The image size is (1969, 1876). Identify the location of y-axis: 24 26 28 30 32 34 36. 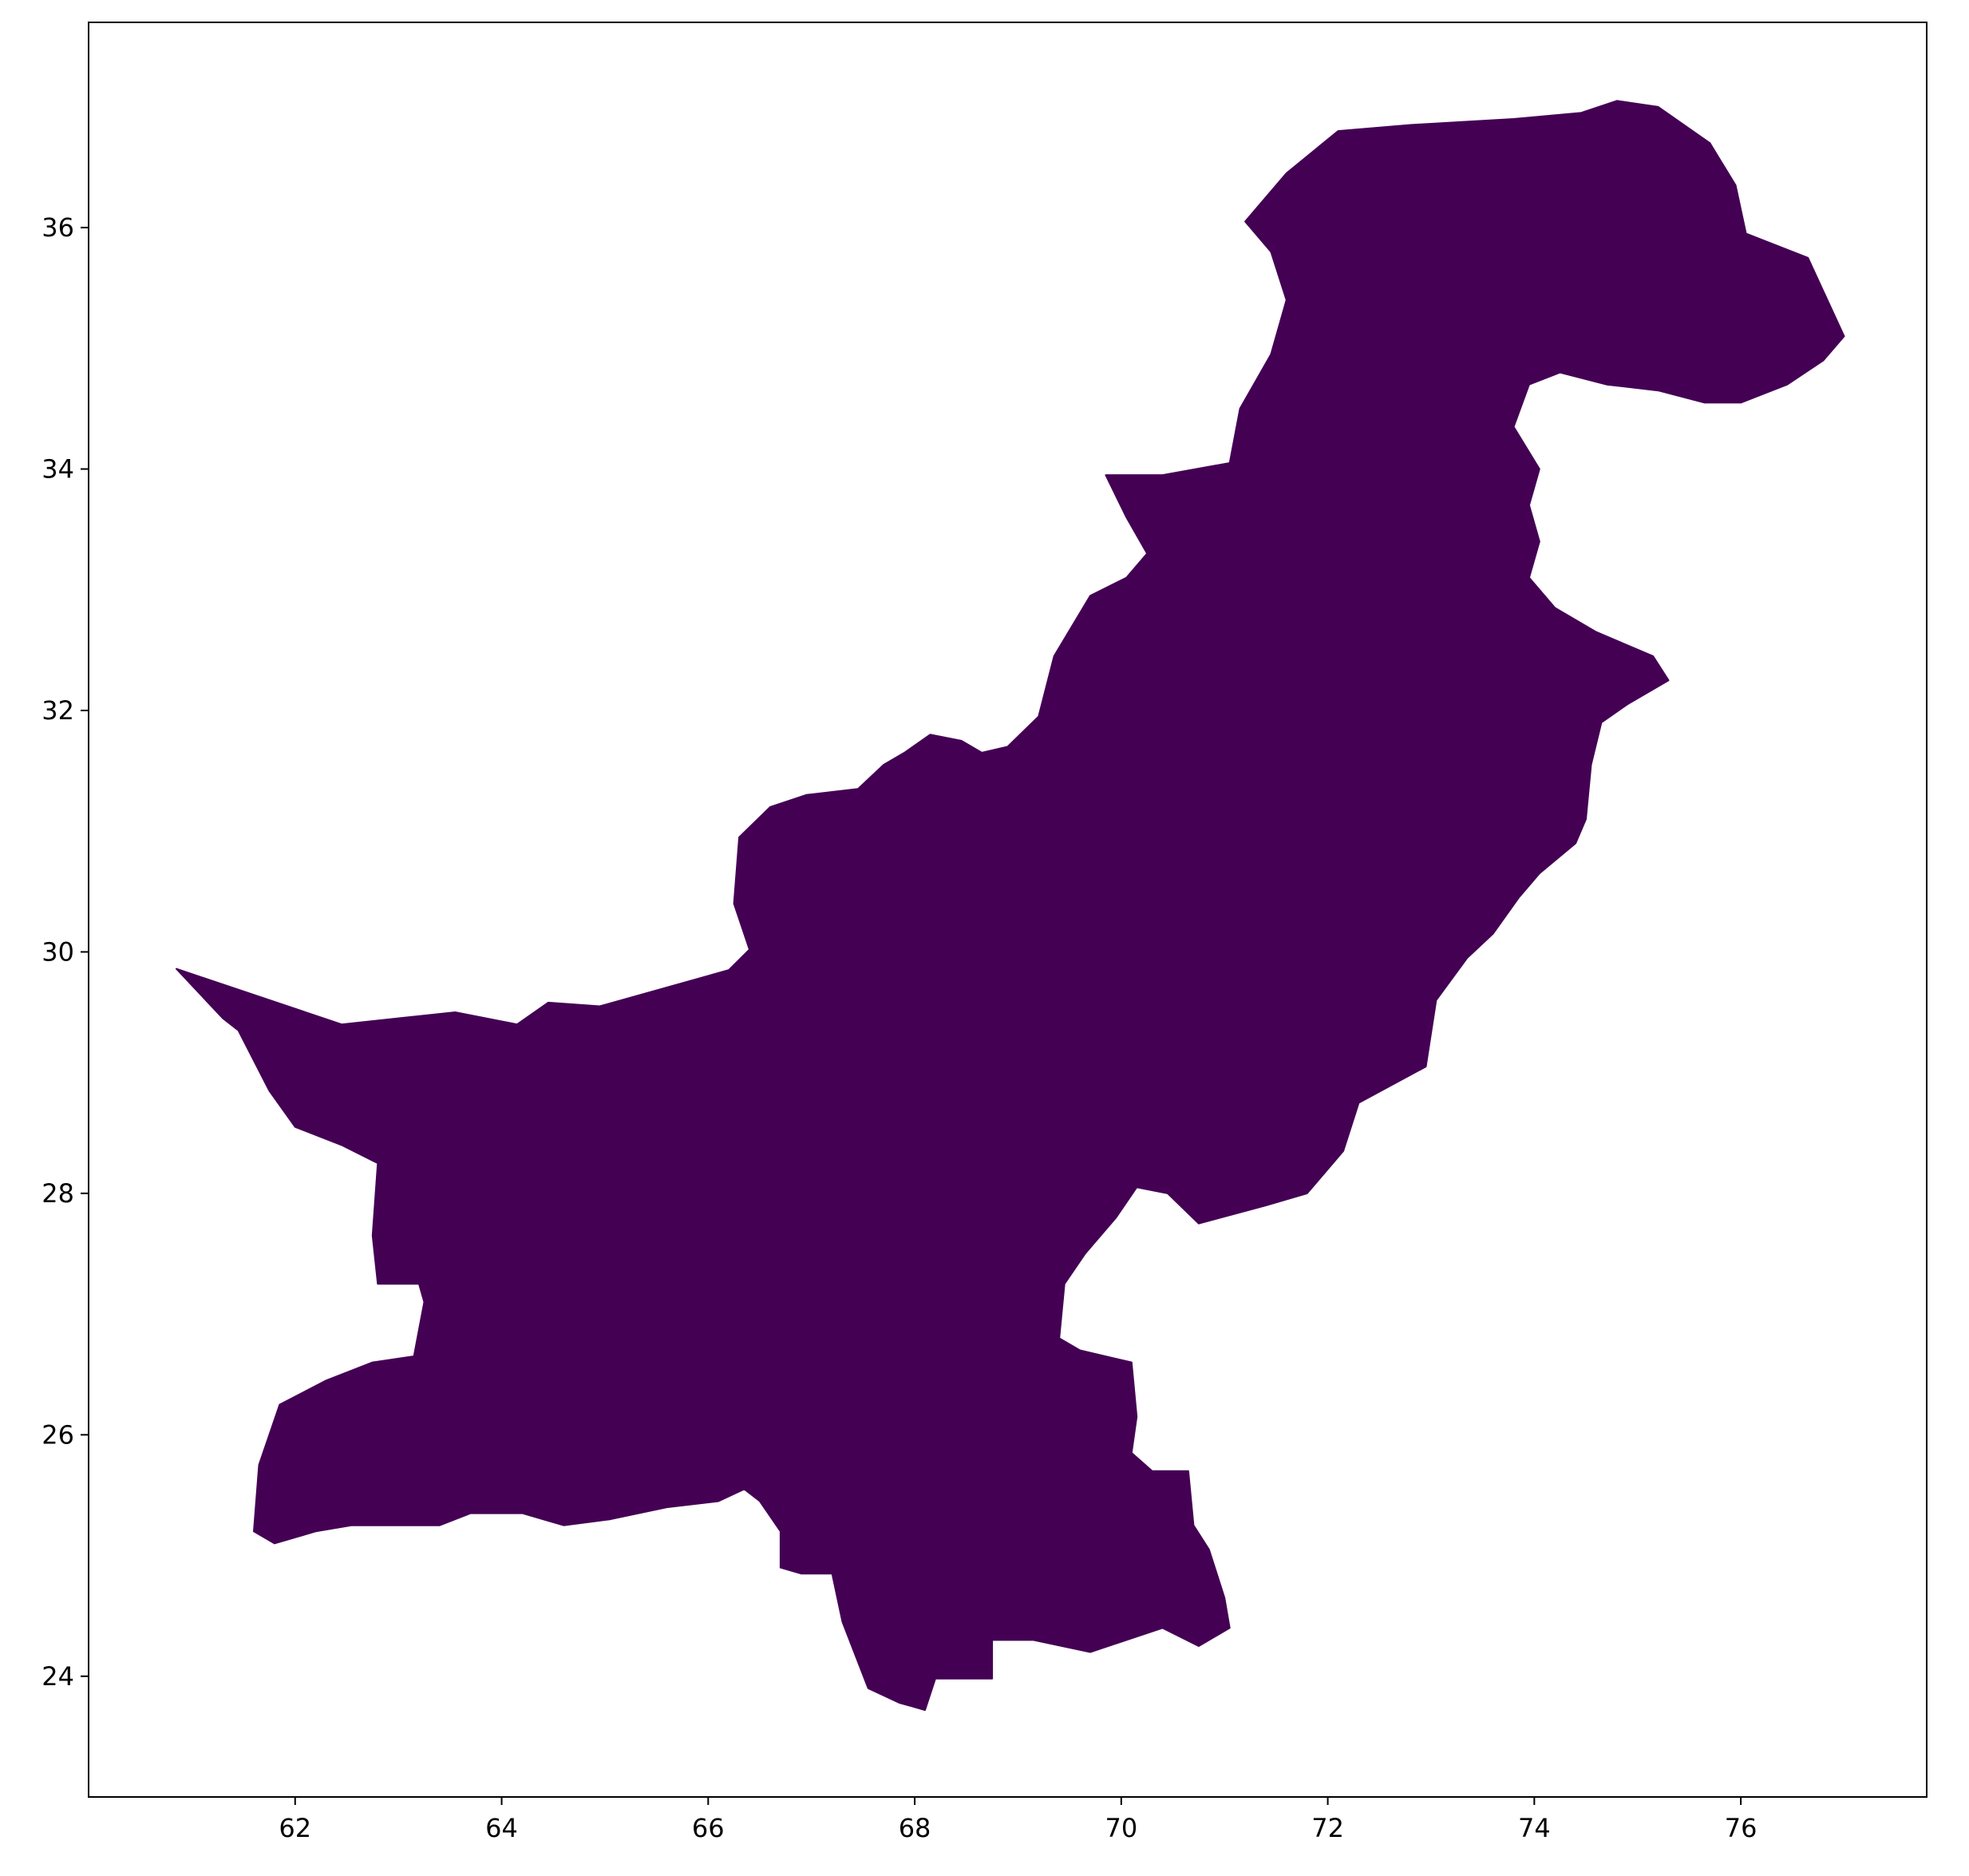
(65, 952).